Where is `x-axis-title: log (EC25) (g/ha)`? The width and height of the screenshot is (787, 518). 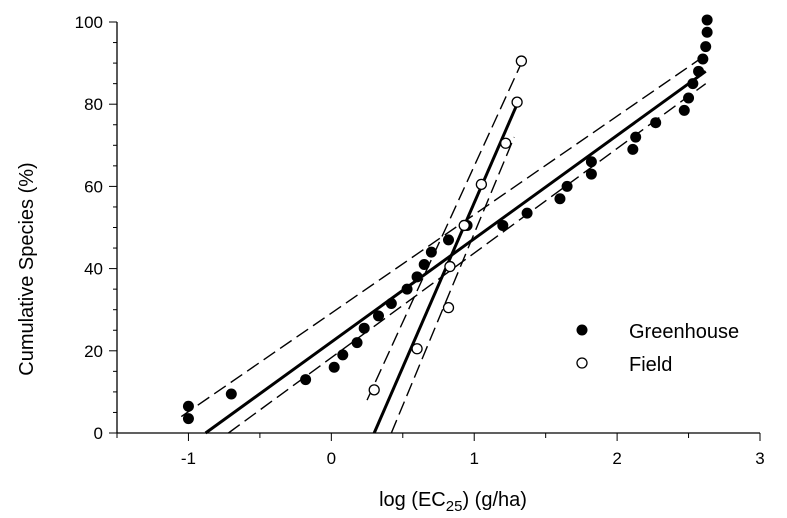
x-axis-title: log (EC25) (g/ha) is located at coordinates (453, 502).